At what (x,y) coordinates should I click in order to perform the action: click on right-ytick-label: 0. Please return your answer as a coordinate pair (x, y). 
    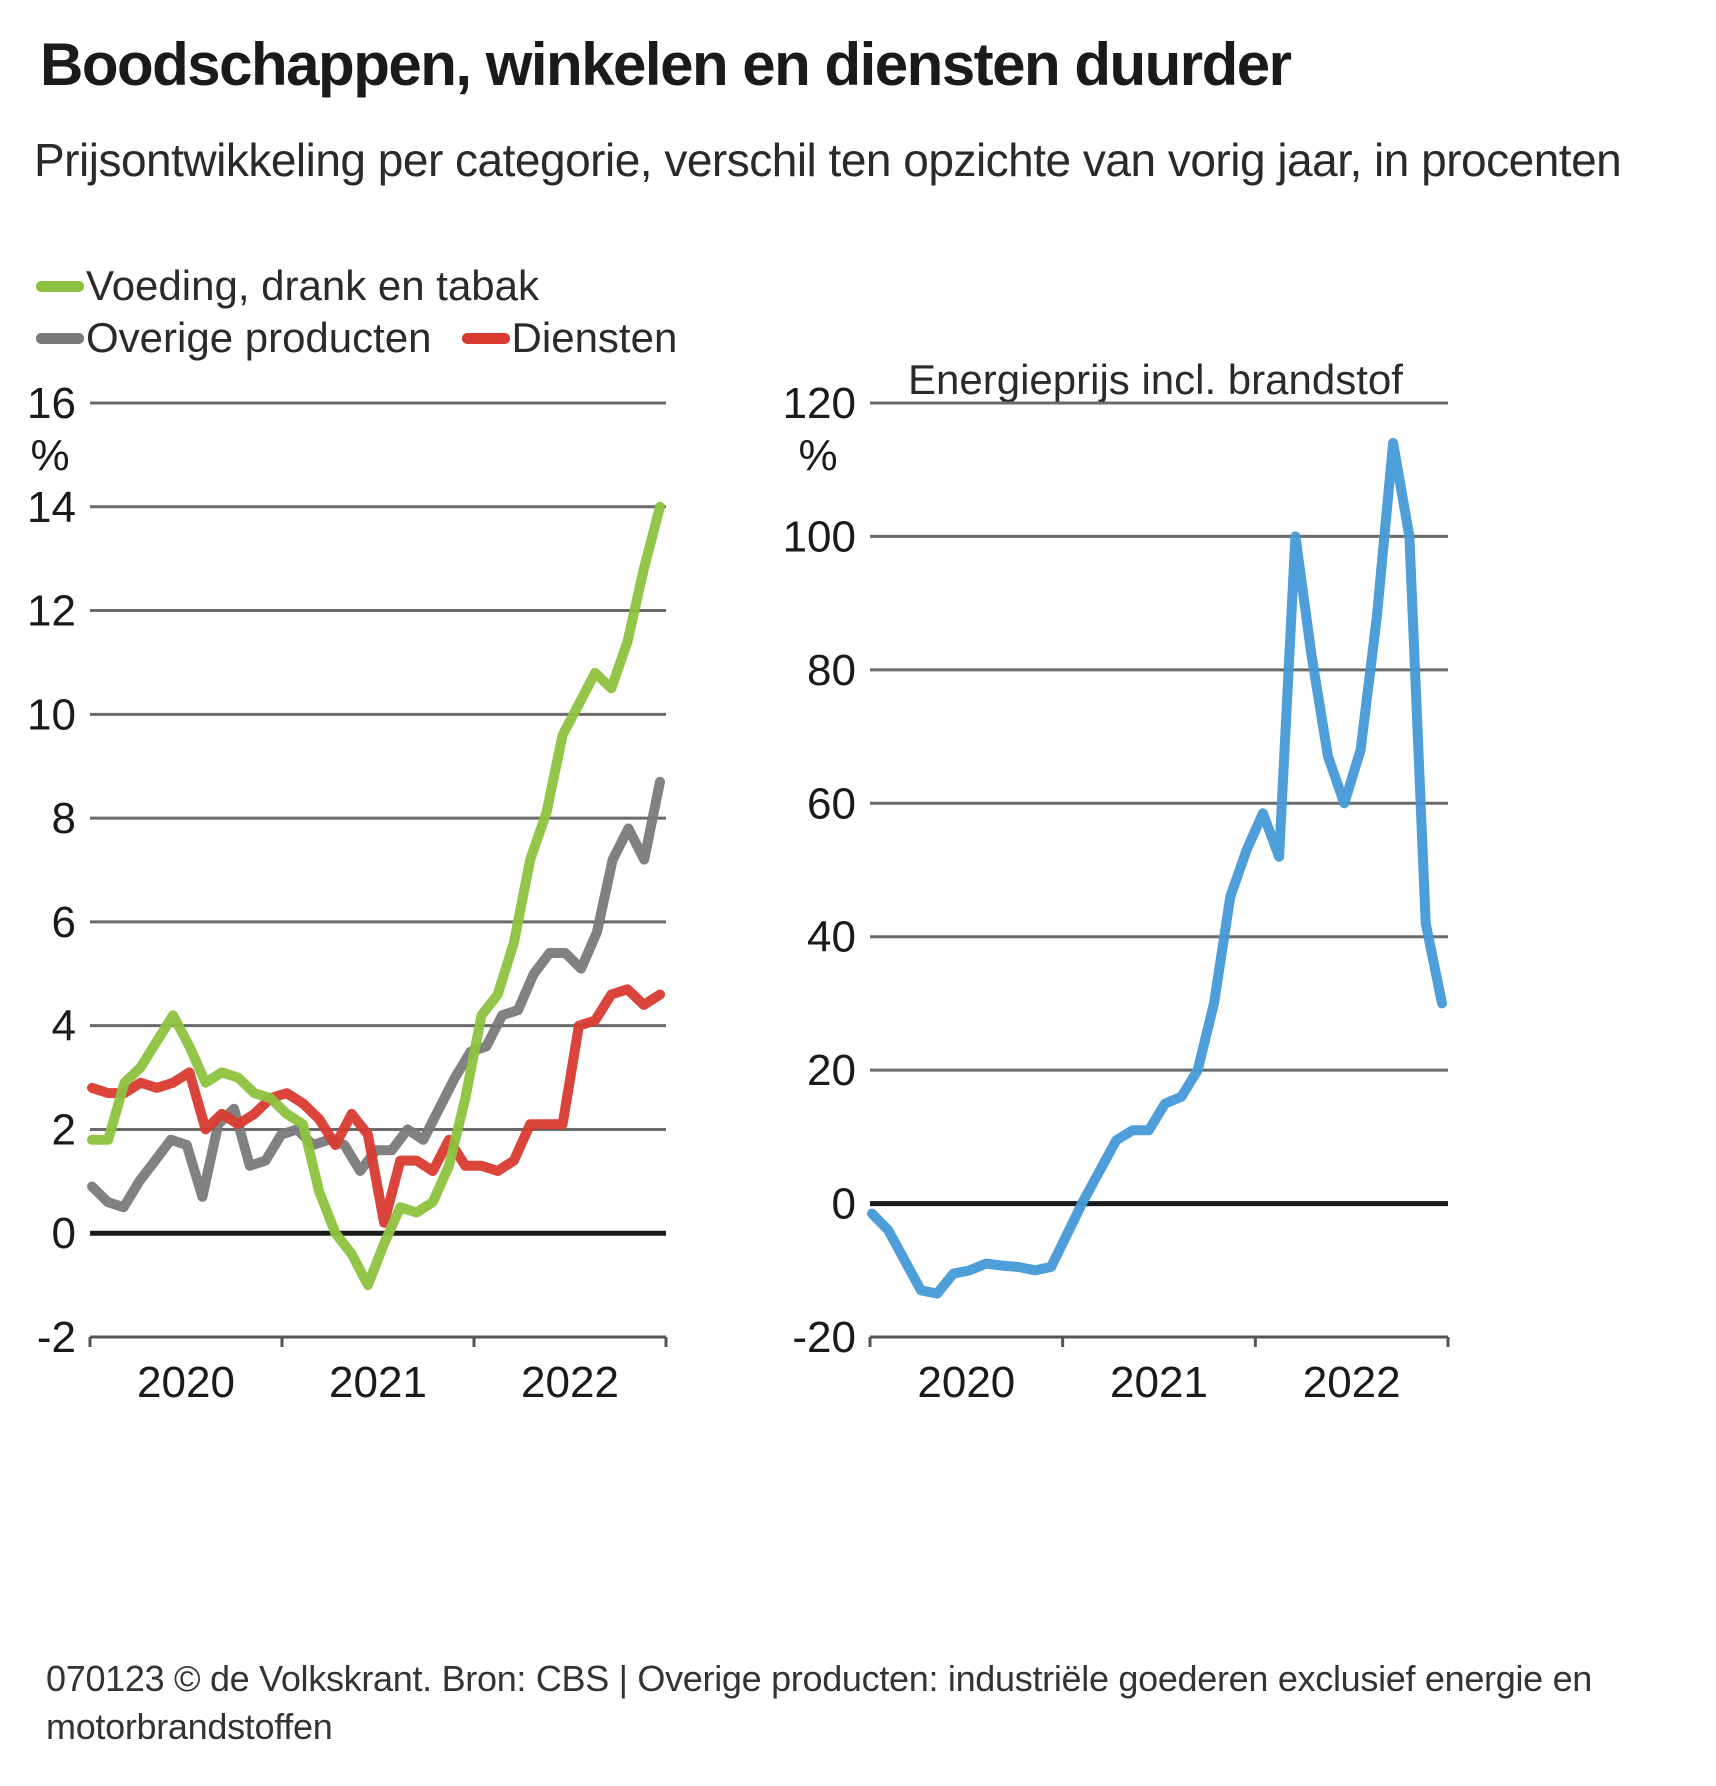
    Looking at the image, I should click on (844, 1204).